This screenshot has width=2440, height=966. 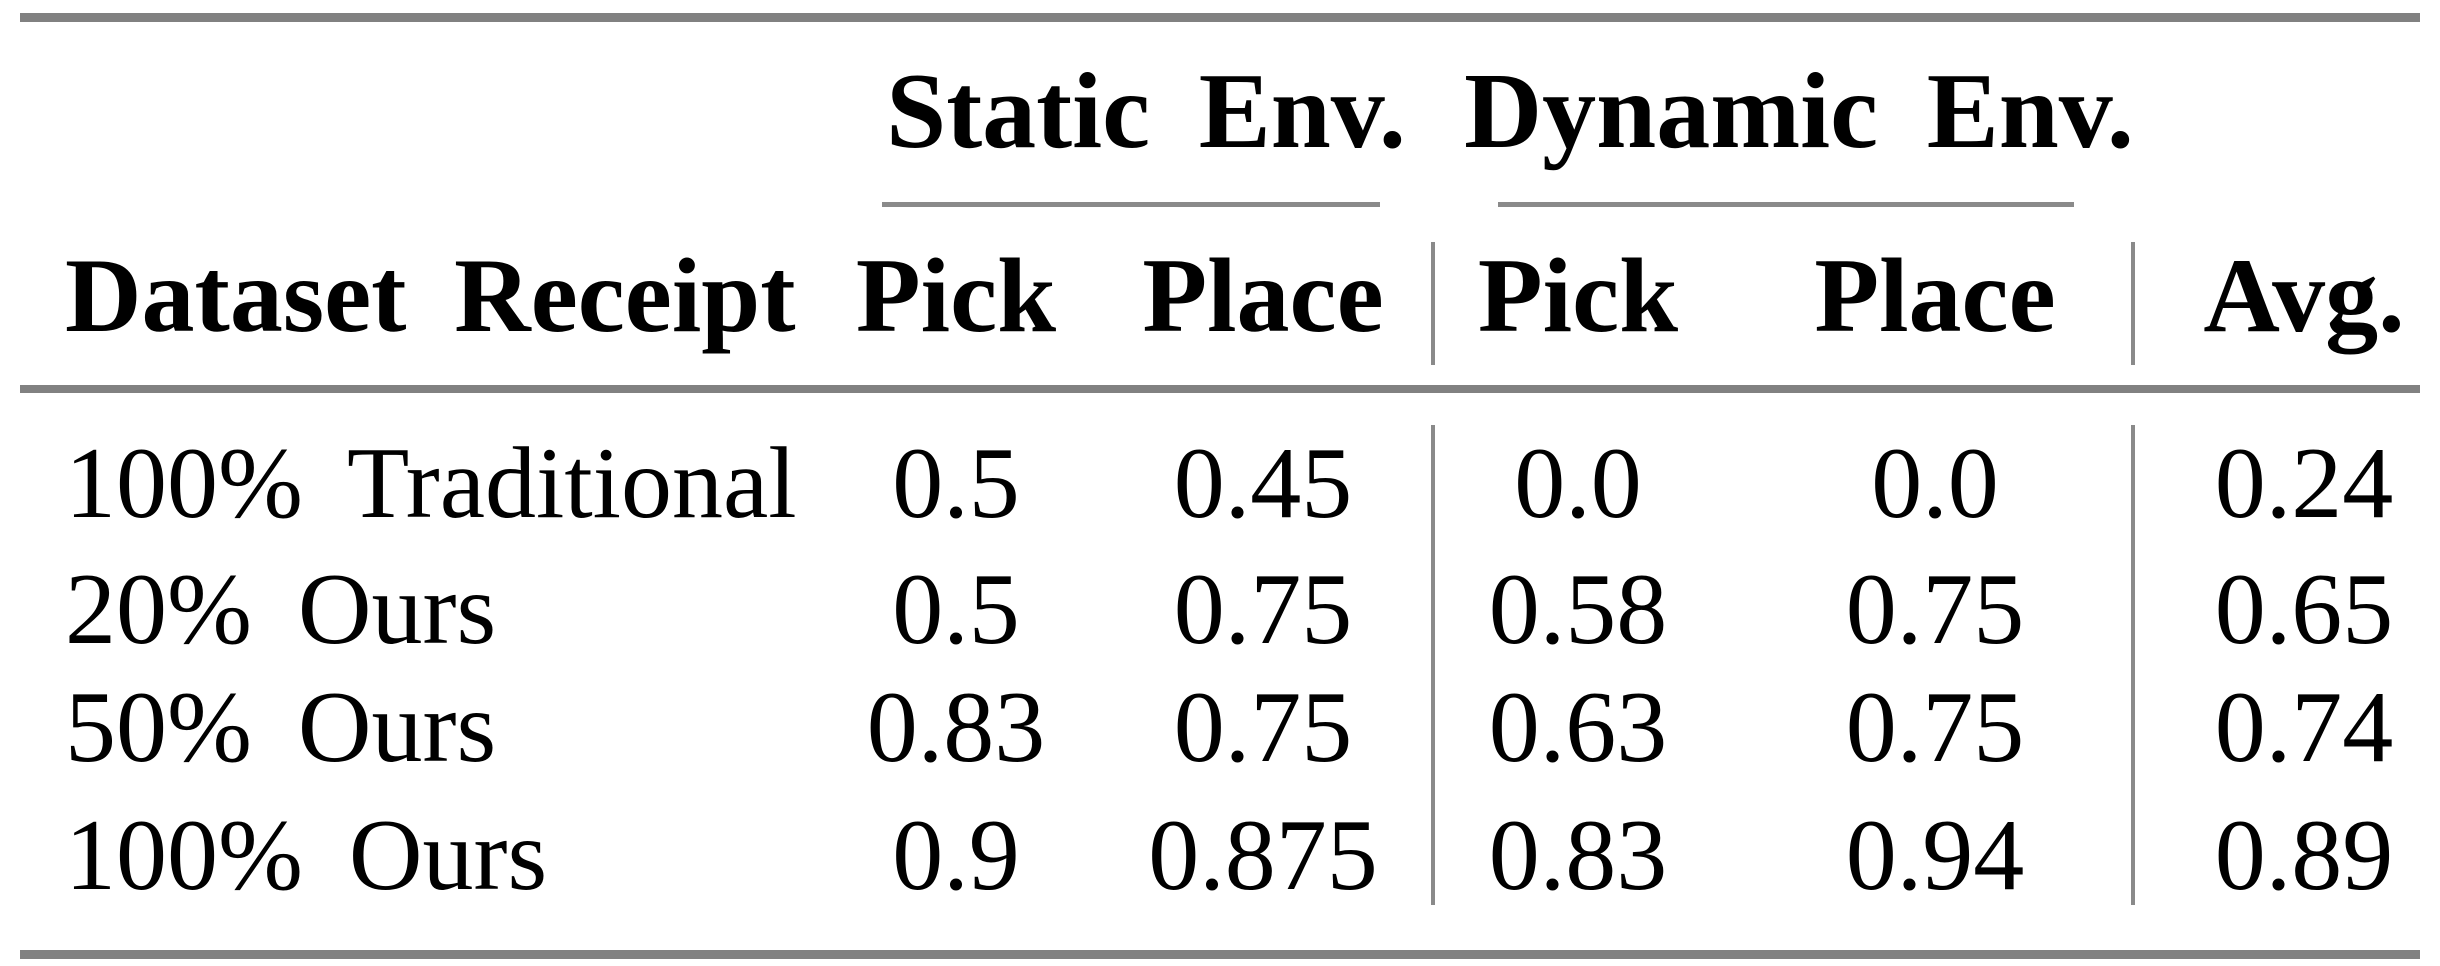 What do you see at coordinates (1263, 295) in the screenshot?
I see `column-header-static-place: Place` at bounding box center [1263, 295].